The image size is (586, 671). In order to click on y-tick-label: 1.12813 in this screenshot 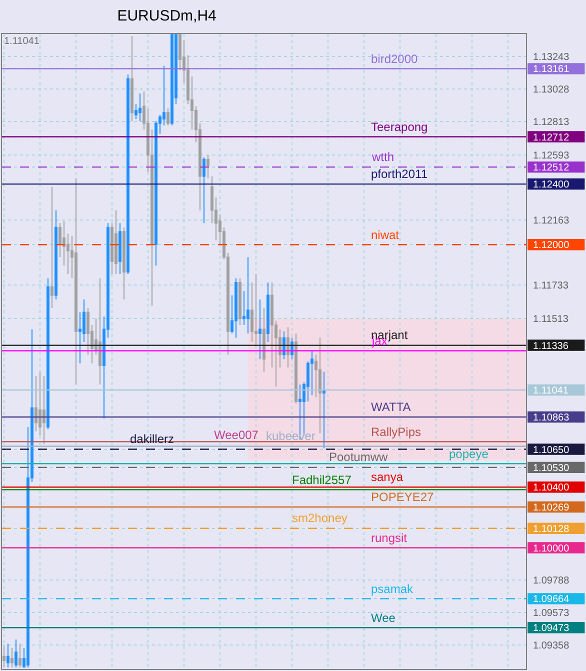, I will do `click(551, 122)`.